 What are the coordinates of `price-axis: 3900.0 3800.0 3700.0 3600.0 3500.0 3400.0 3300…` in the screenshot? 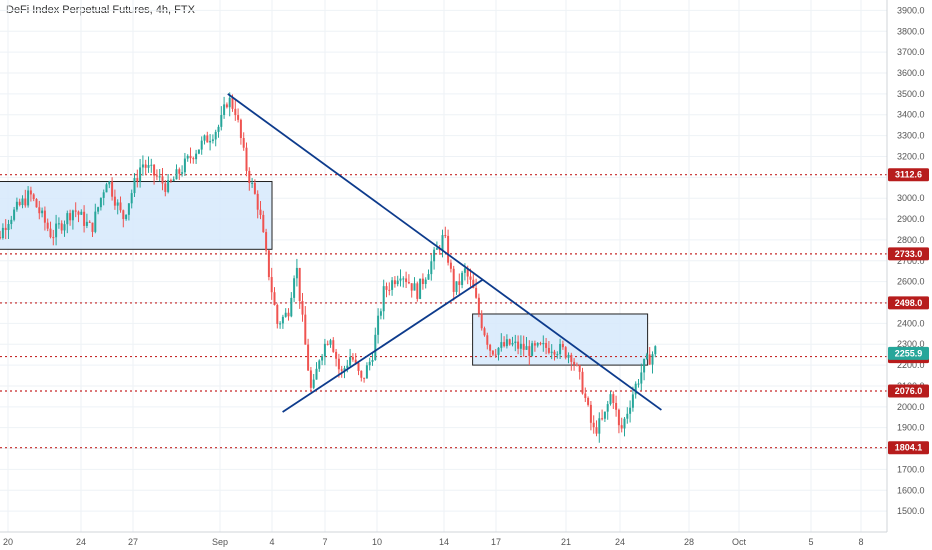 It's located at (911, 260).